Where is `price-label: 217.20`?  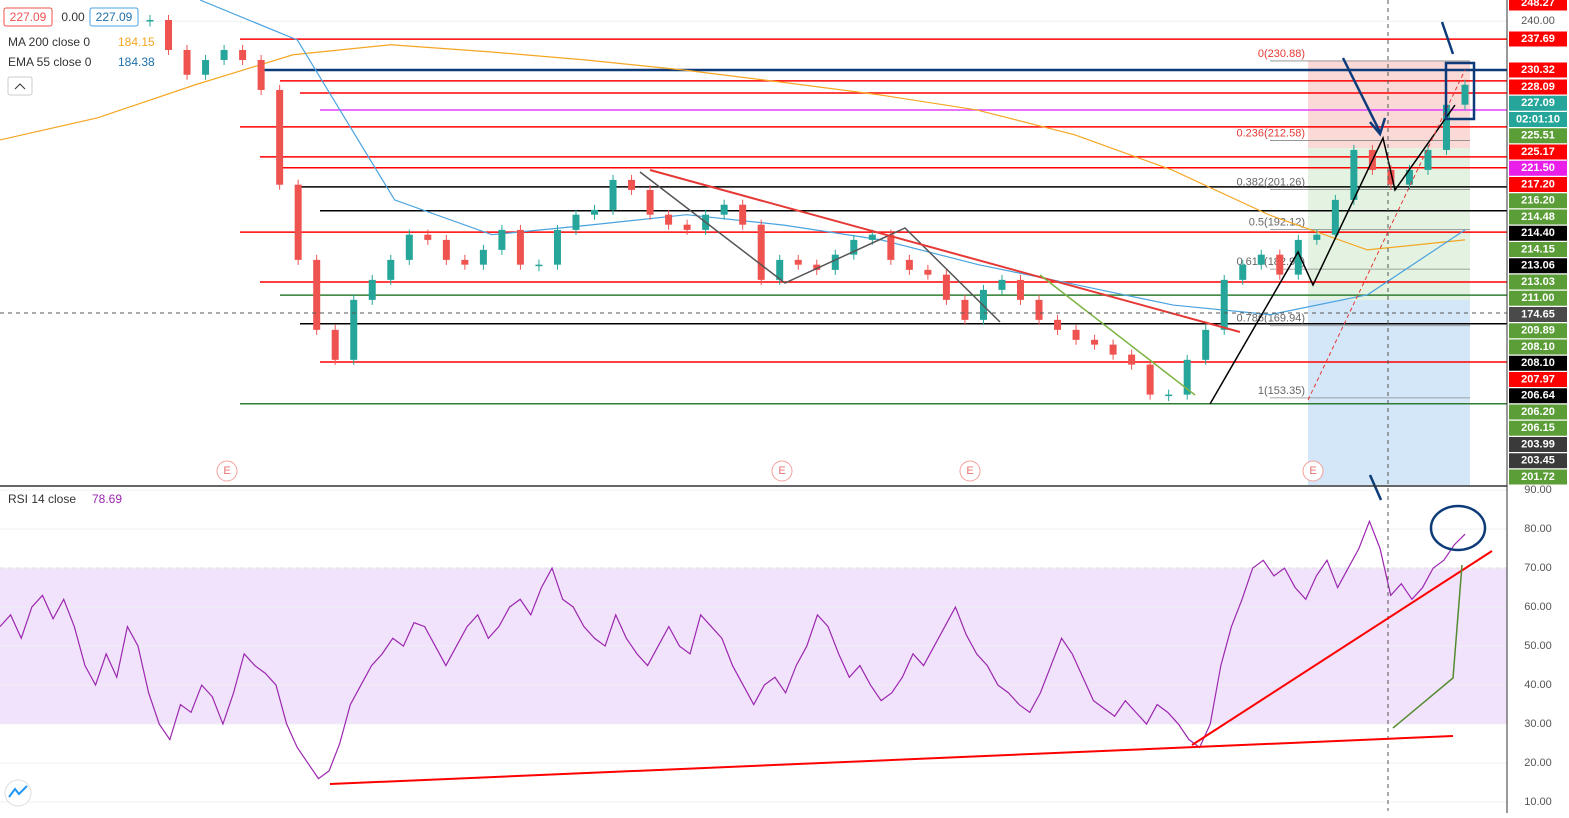 price-label: 217.20 is located at coordinates (1538, 184).